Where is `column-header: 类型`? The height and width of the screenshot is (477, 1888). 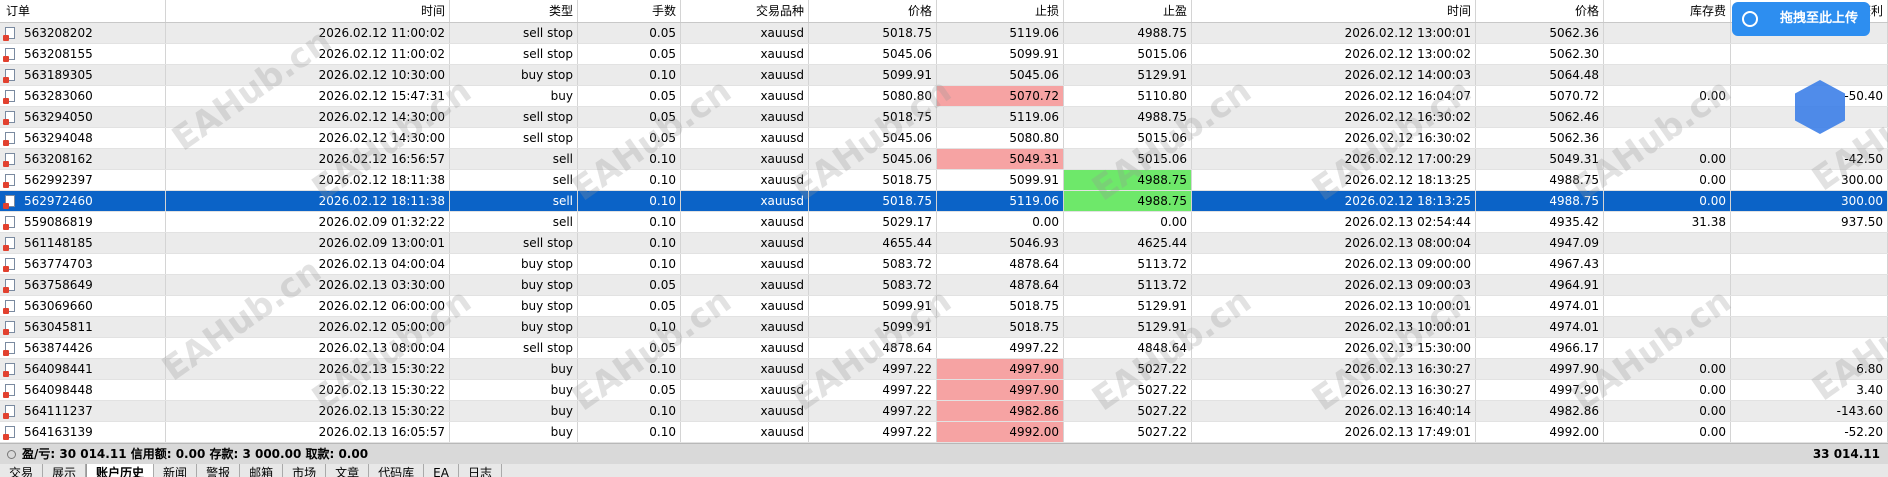
column-header: 类型 is located at coordinates (514, 11).